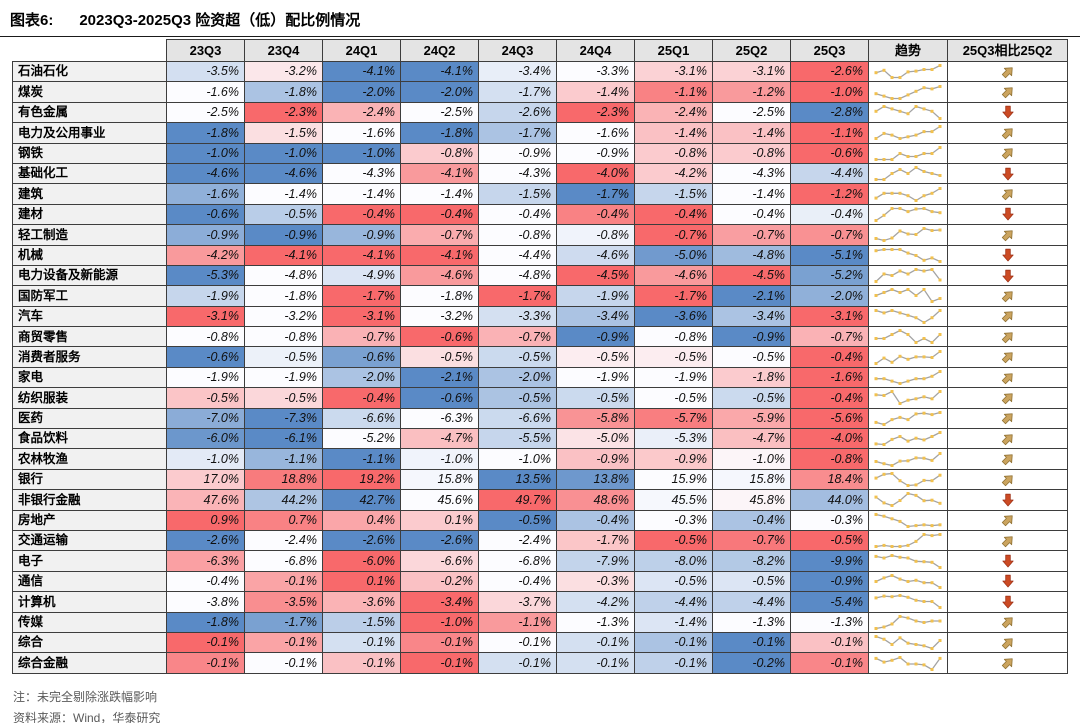 Image resolution: width=1080 pixels, height=723 pixels. What do you see at coordinates (361, 500) in the screenshot?
I see `value-cell: 42.7%` at bounding box center [361, 500].